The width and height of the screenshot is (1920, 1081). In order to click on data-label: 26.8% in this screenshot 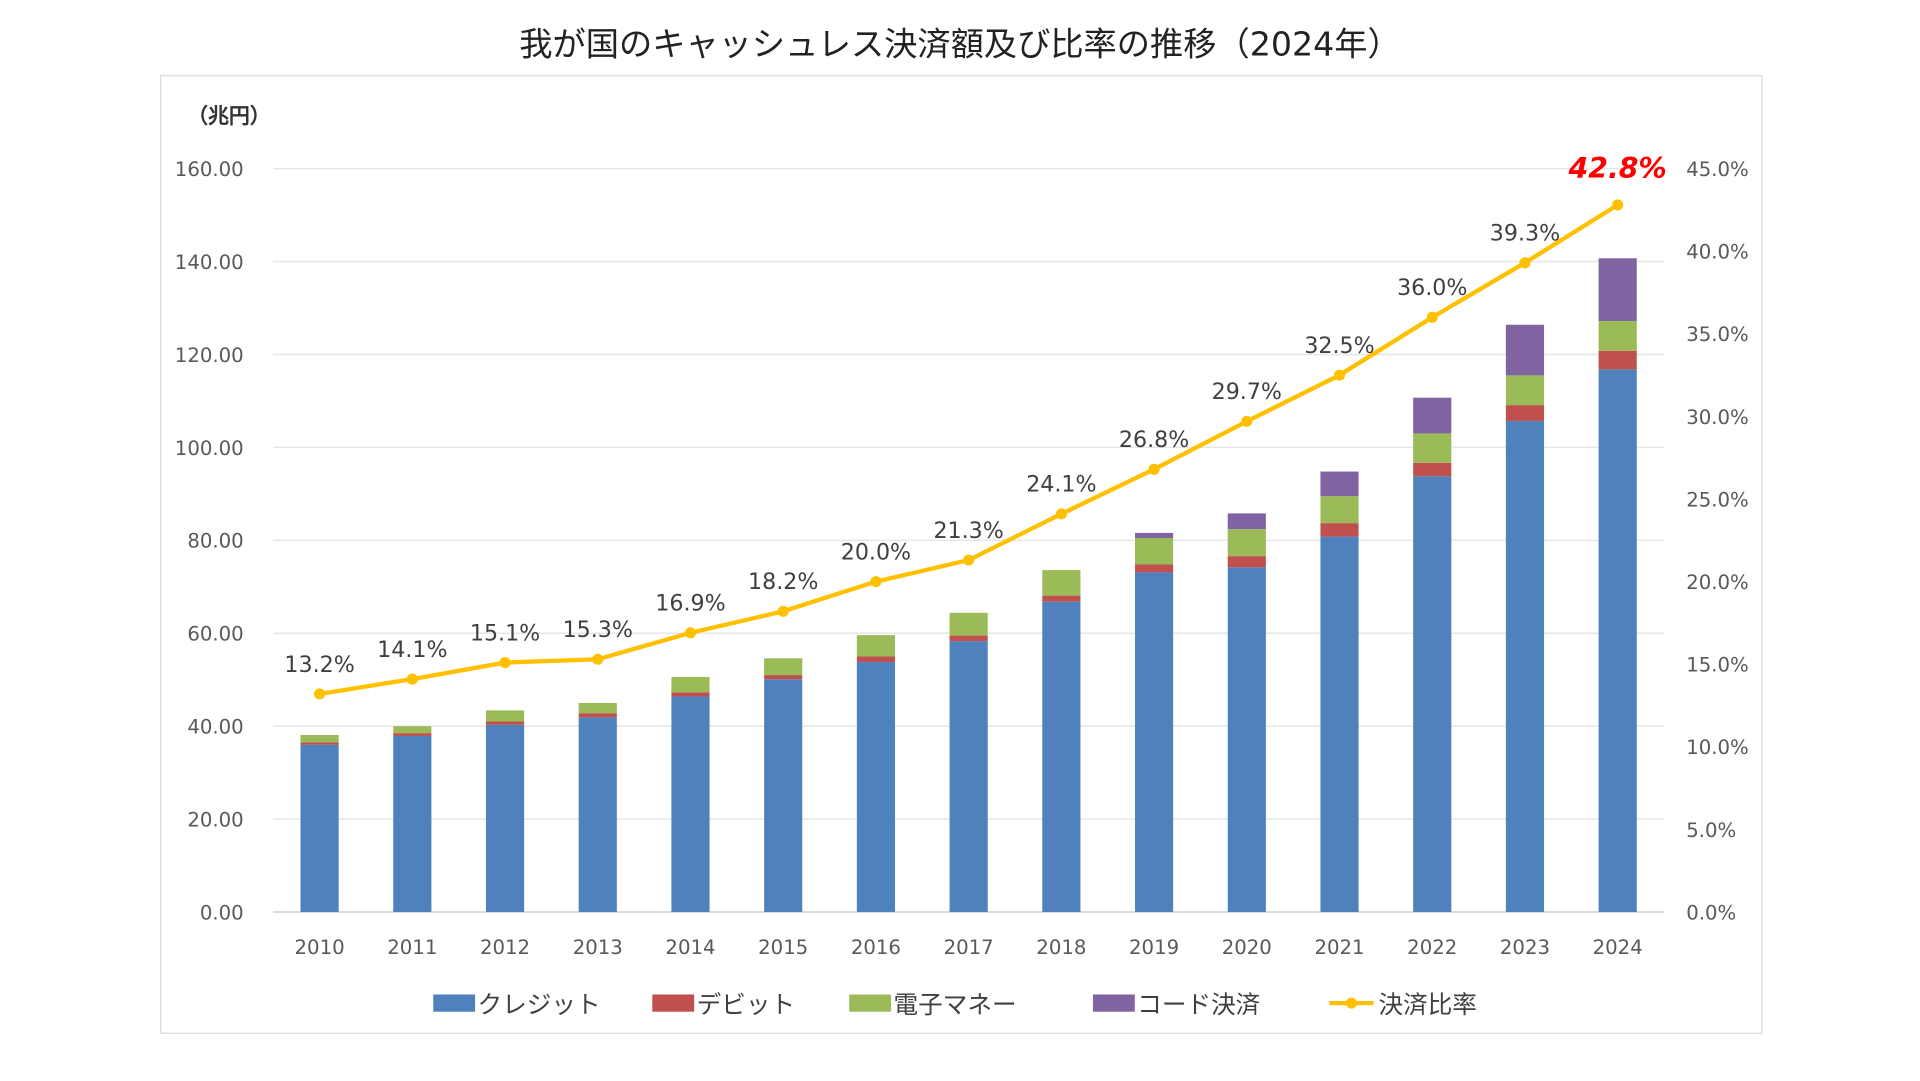, I will do `click(1154, 440)`.